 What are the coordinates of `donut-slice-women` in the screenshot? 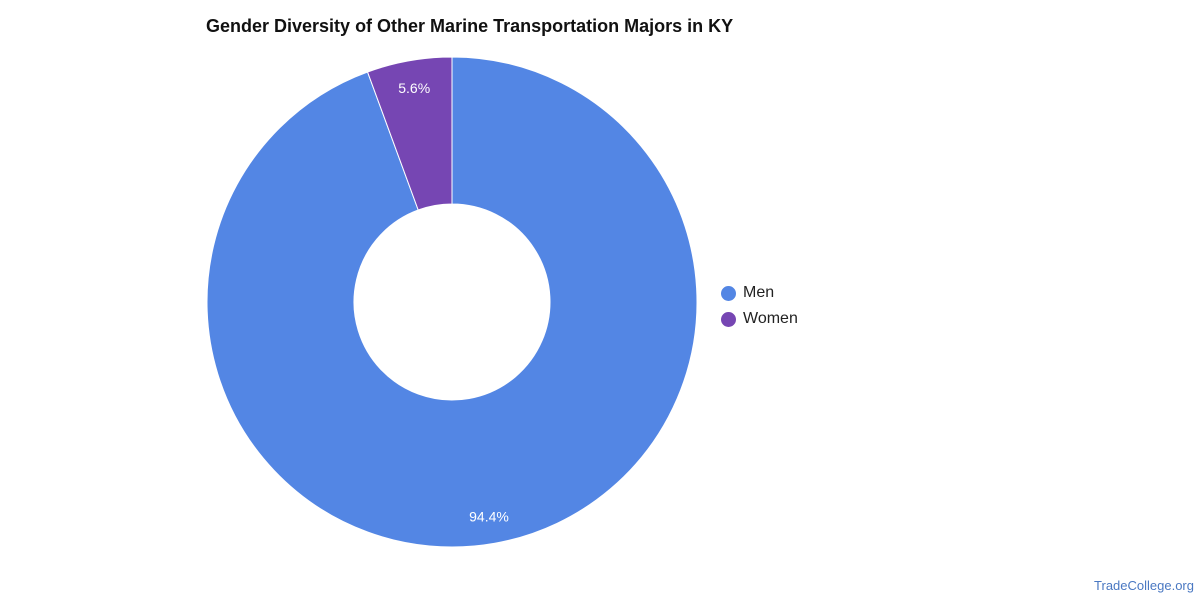 It's located at (409, 133).